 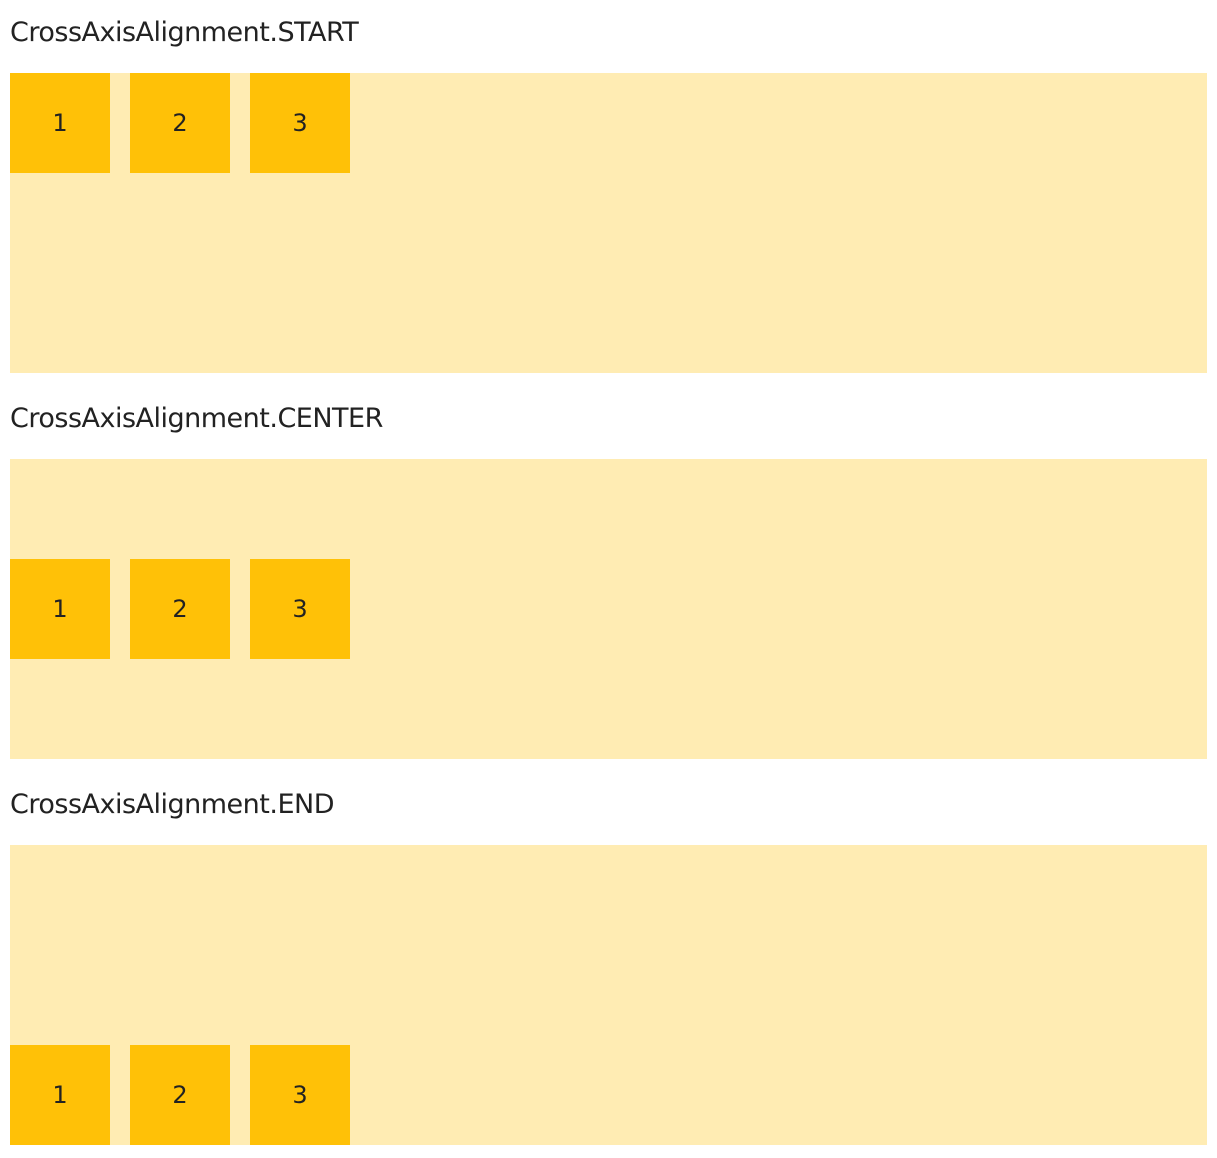 I want to click on section-title: CrossAxisAlignment.CENTER, so click(x=196, y=418).